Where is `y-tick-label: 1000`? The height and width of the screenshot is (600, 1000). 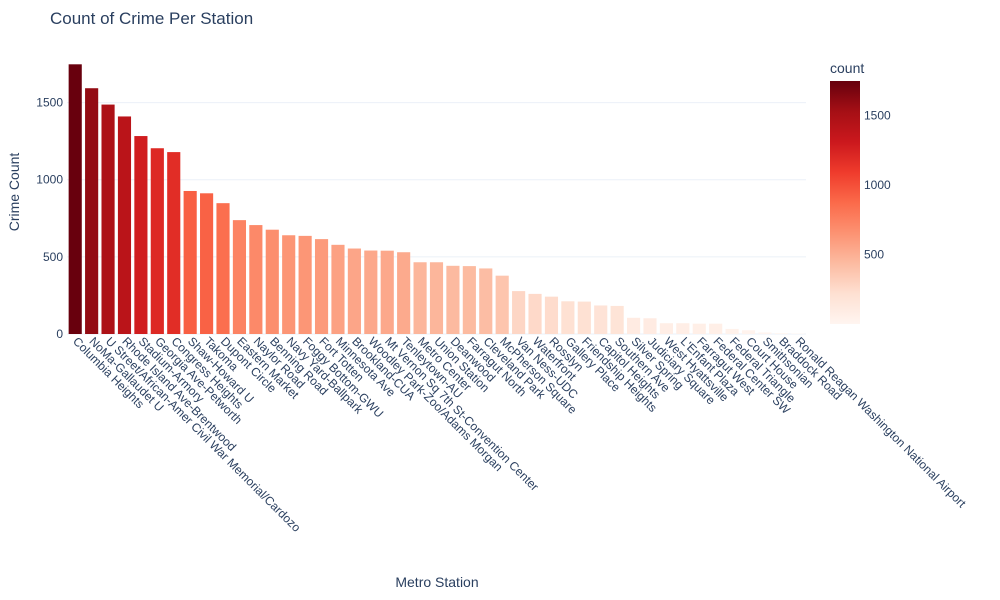 y-tick-label: 1000 is located at coordinates (49, 180).